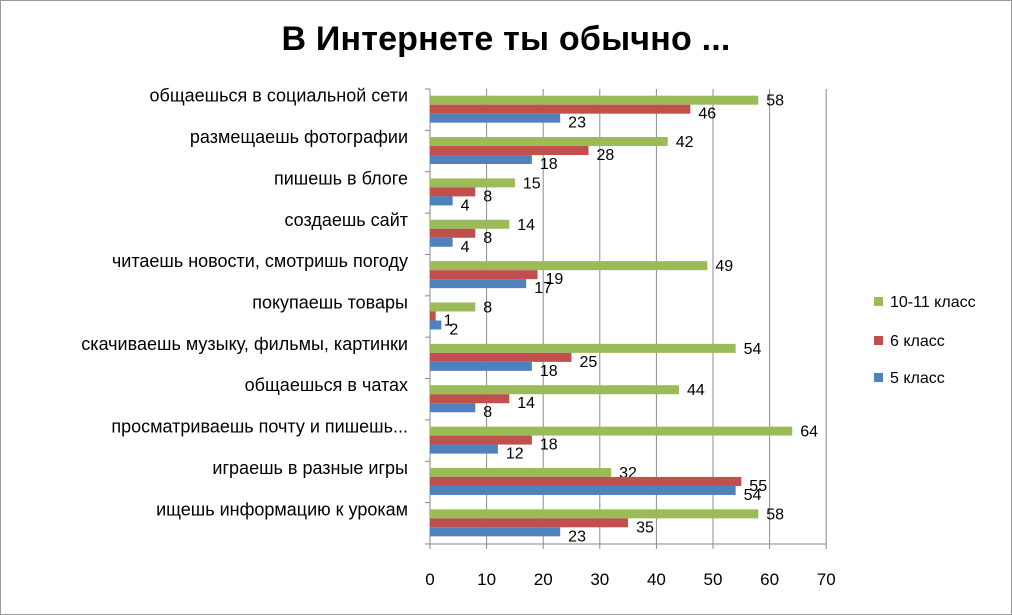 The height and width of the screenshot is (615, 1012). What do you see at coordinates (758, 486) in the screenshot?
I see `data-label: 55` at bounding box center [758, 486].